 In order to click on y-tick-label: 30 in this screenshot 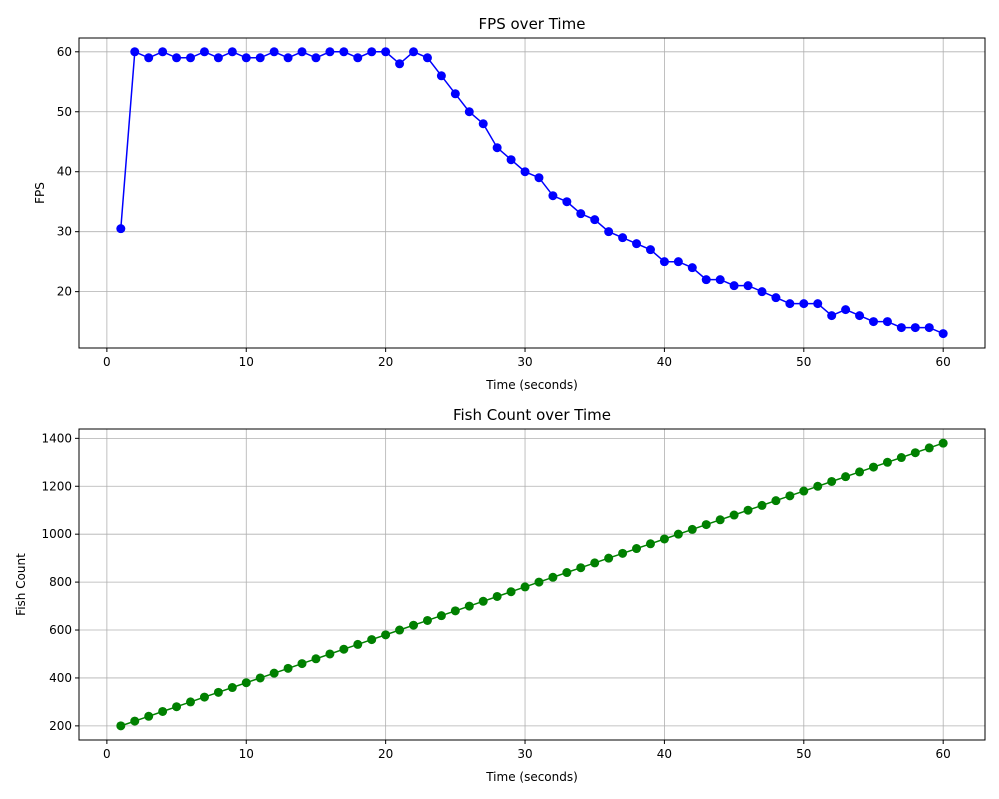, I will do `click(64, 232)`.